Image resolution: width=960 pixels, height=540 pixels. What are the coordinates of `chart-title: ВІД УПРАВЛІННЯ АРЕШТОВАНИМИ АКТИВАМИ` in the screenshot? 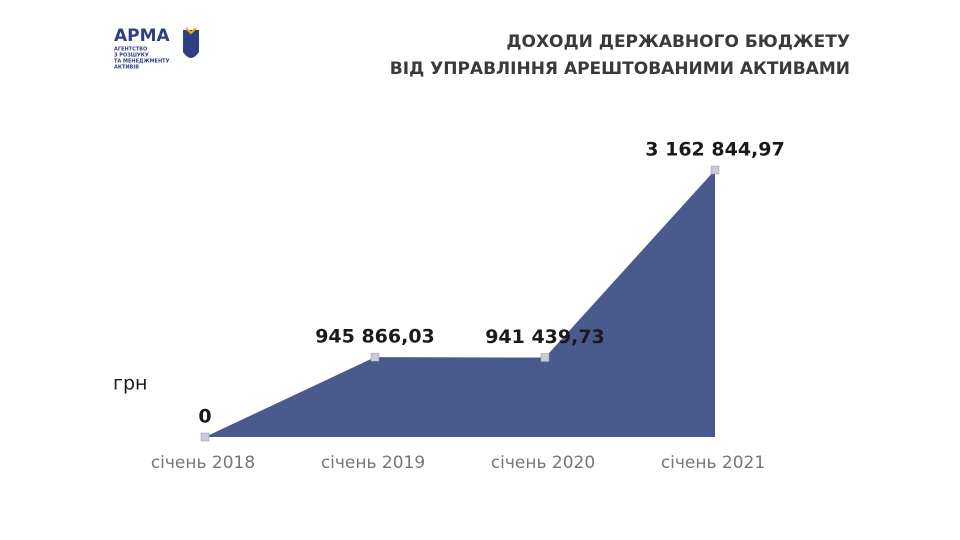 It's located at (620, 69).